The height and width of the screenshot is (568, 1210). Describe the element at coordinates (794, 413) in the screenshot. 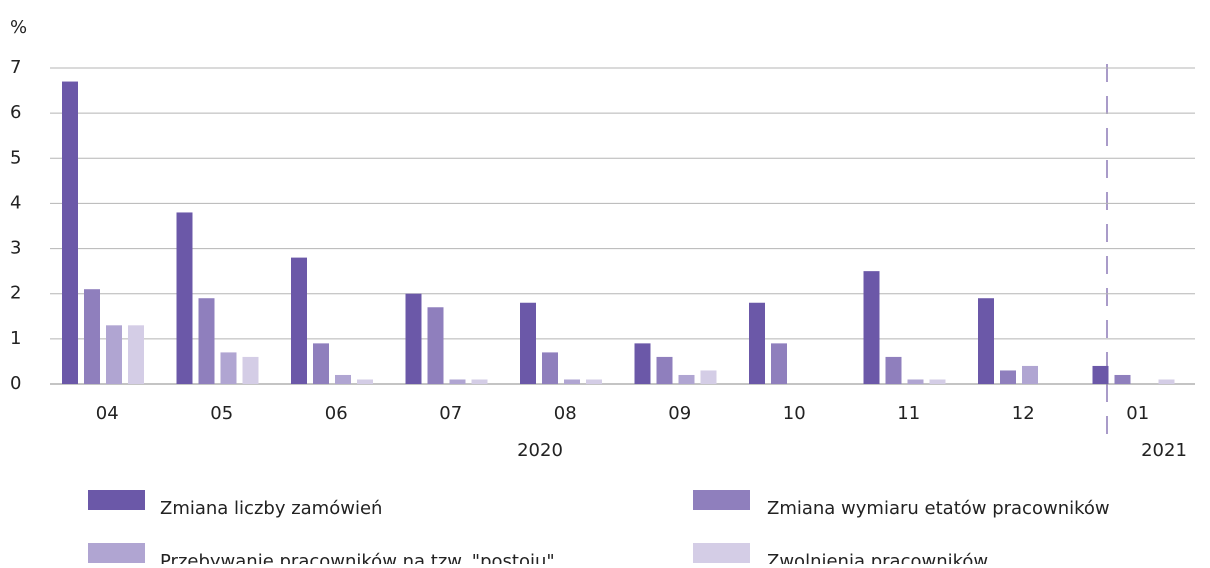

I see `x-tick-label: 10` at that location.